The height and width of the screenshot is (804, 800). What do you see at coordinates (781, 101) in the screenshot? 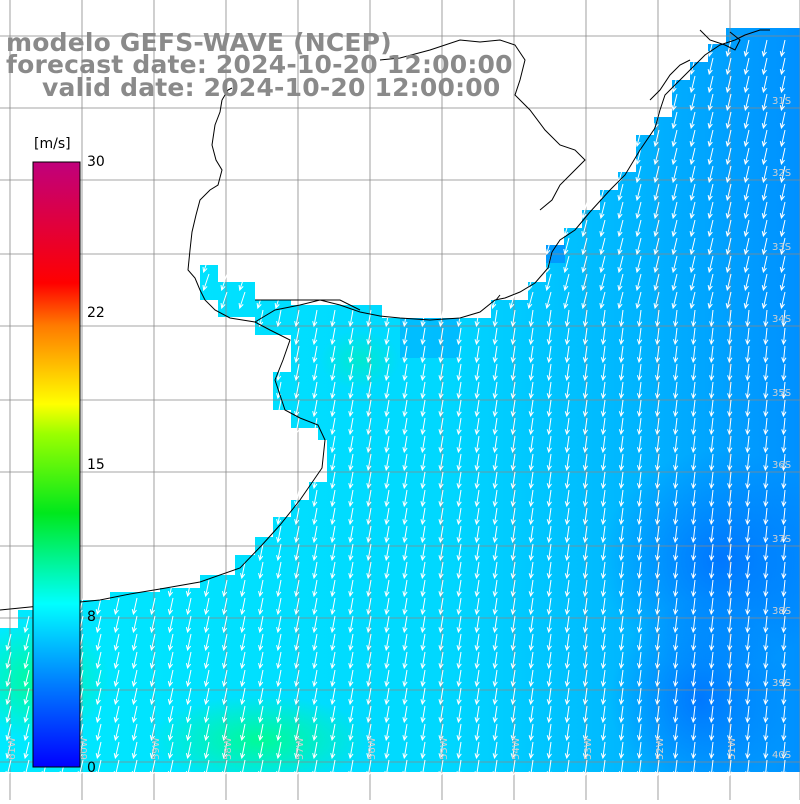
I see `lat-label: 31S` at bounding box center [781, 101].